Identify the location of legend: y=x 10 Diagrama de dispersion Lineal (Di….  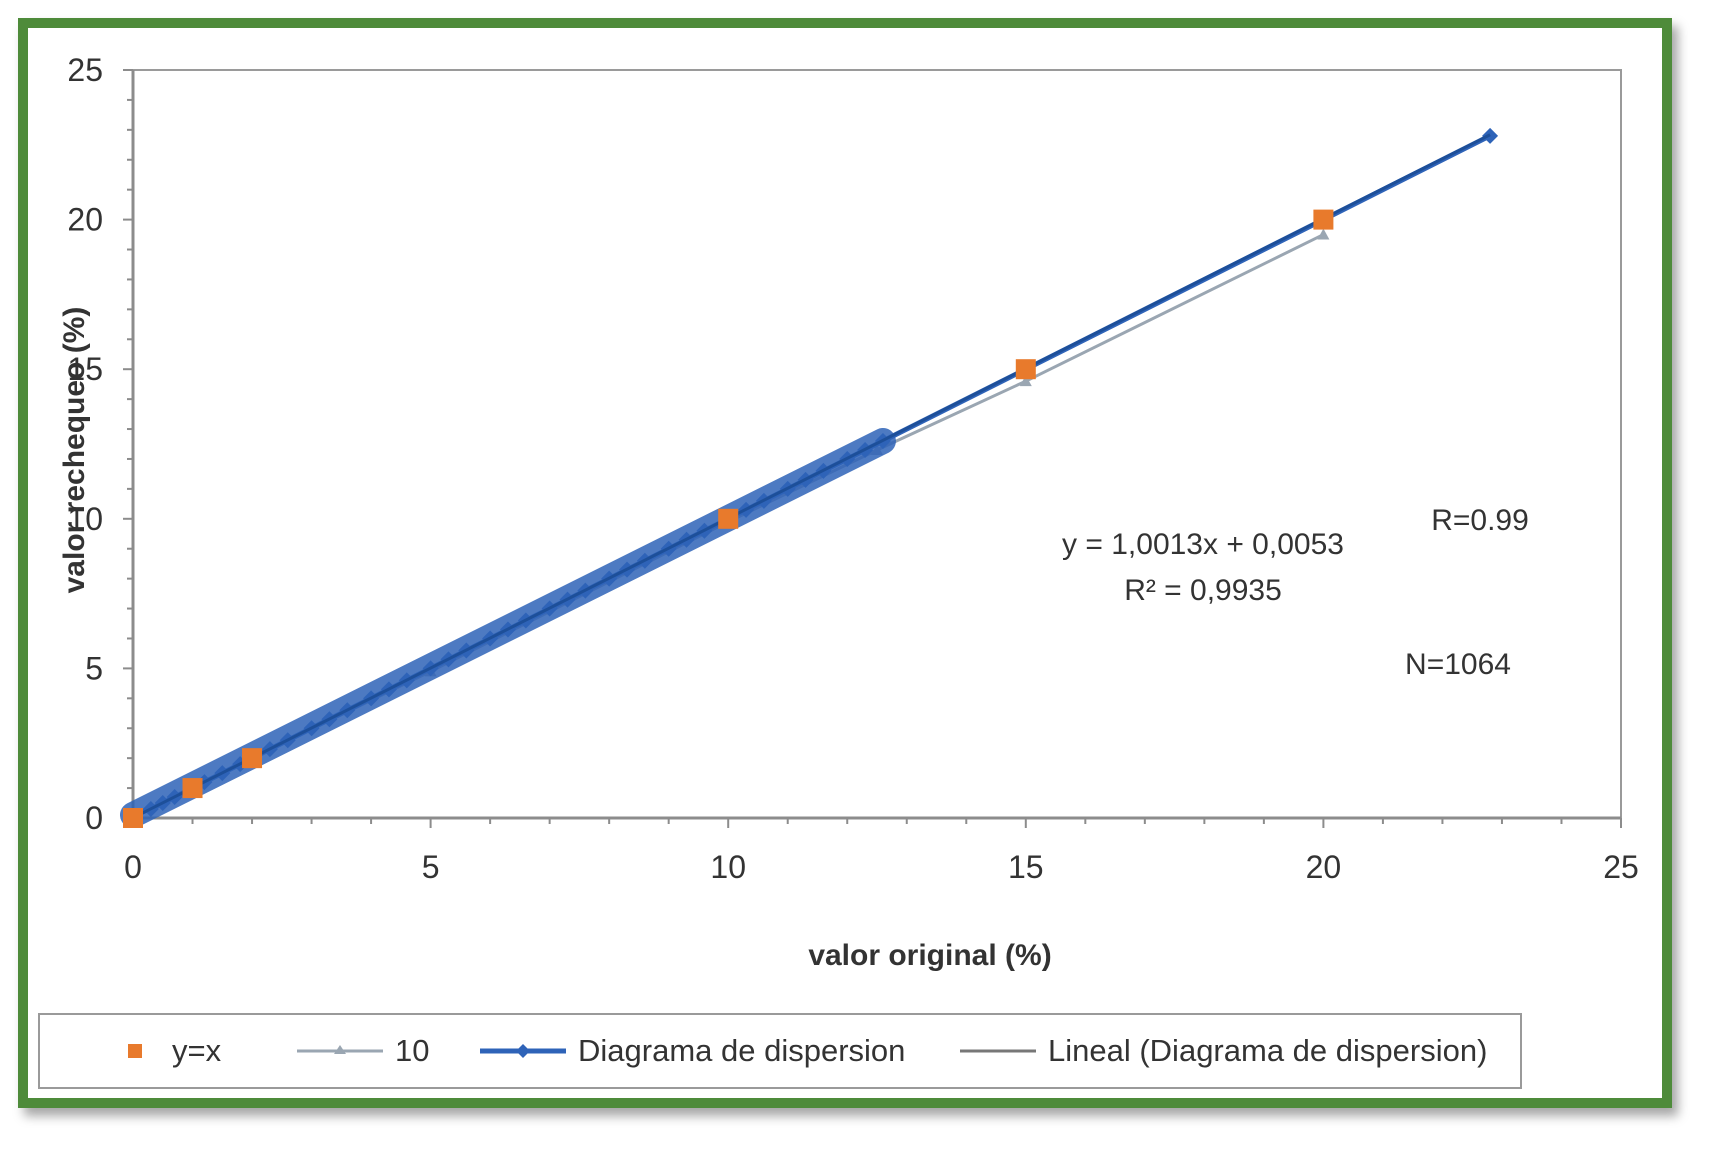
(780, 1051).